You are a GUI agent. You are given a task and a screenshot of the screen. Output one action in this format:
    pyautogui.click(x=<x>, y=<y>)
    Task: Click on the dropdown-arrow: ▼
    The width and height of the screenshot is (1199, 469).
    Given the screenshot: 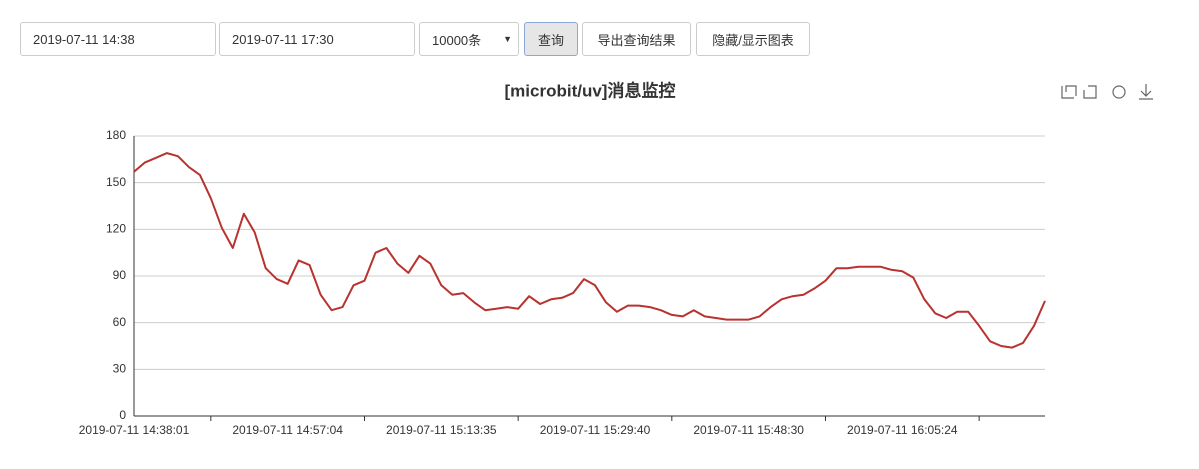 What is the action you would take?
    pyautogui.click(x=507, y=39)
    